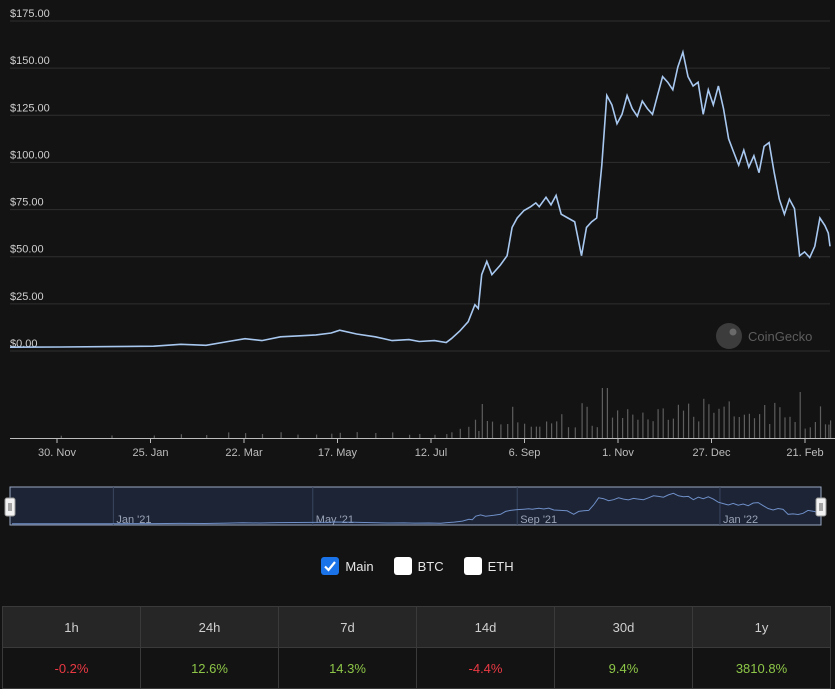 The width and height of the screenshot is (835, 689). I want to click on y-tick-label: $175.00, so click(30, 14).